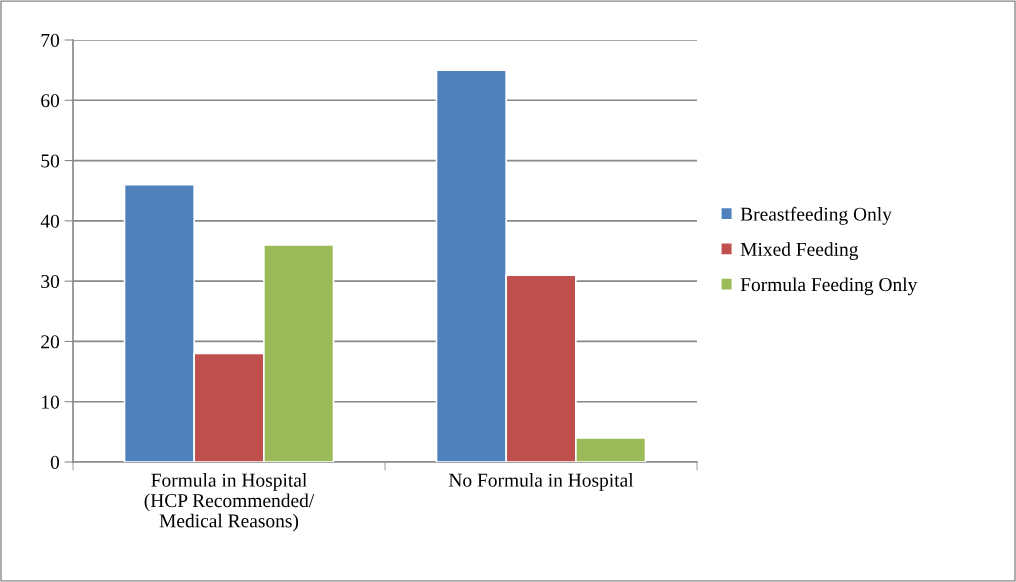  I want to click on y-tick-label: 50, so click(50, 161).